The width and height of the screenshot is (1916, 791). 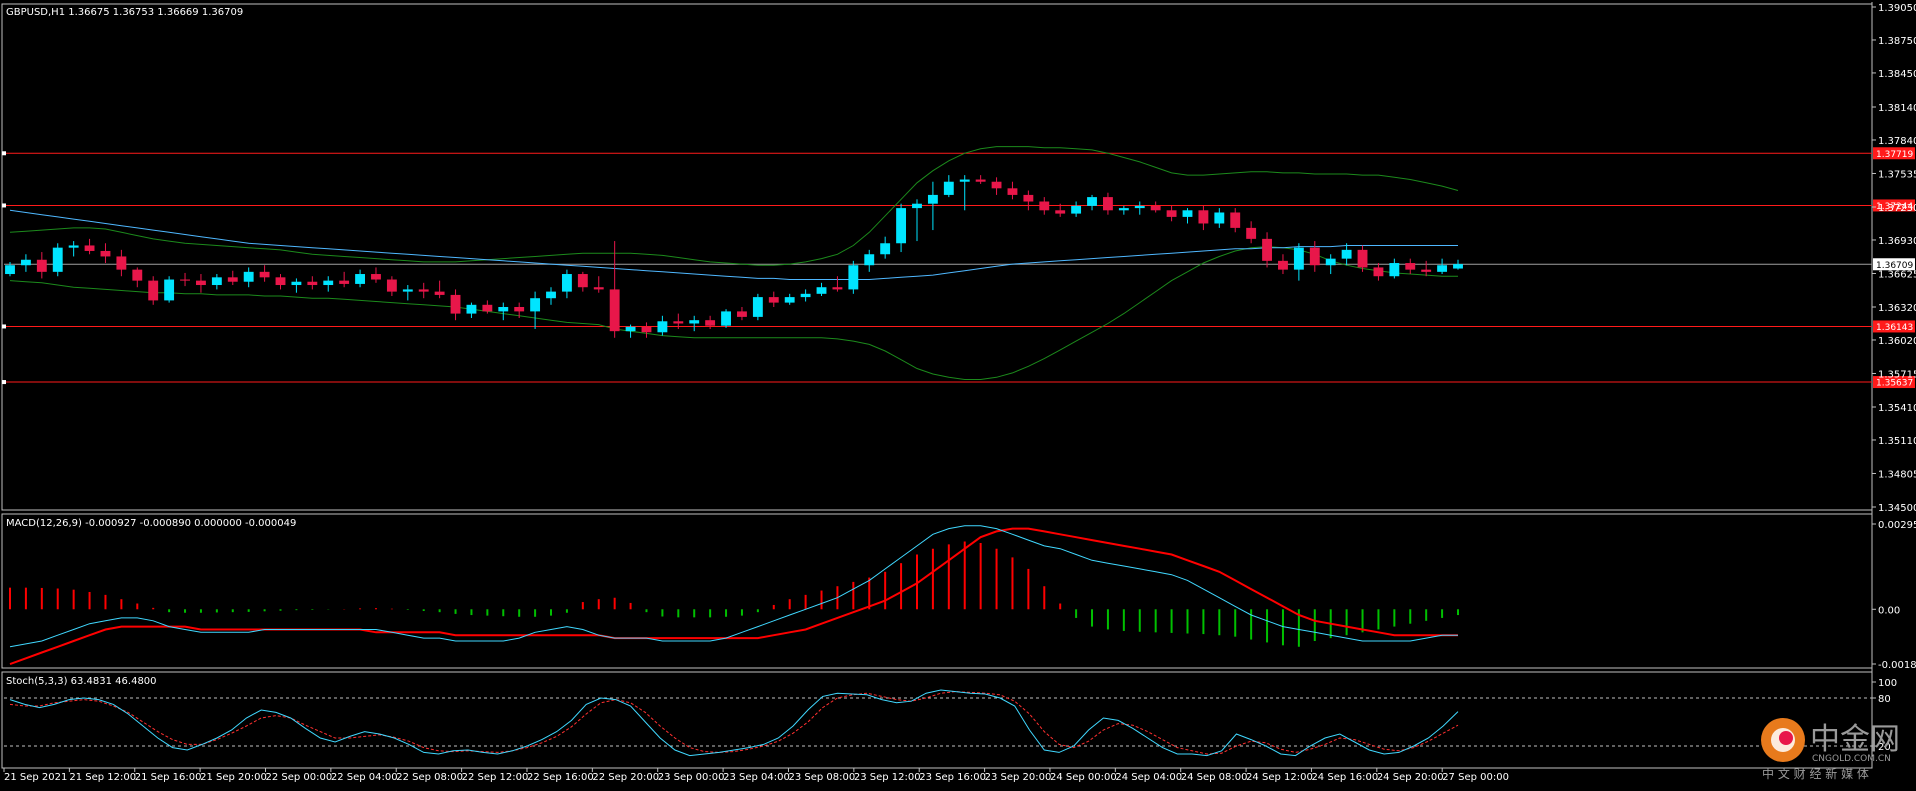 What do you see at coordinates (1083, 777) in the screenshot?
I see `time-tick-label: 24 Sep 00:00` at bounding box center [1083, 777].